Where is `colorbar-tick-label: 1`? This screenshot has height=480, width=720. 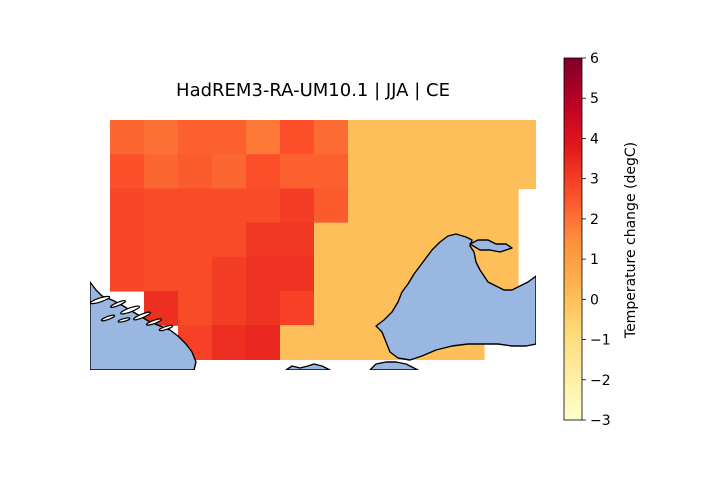
colorbar-tick-label: 1 is located at coordinates (594, 260).